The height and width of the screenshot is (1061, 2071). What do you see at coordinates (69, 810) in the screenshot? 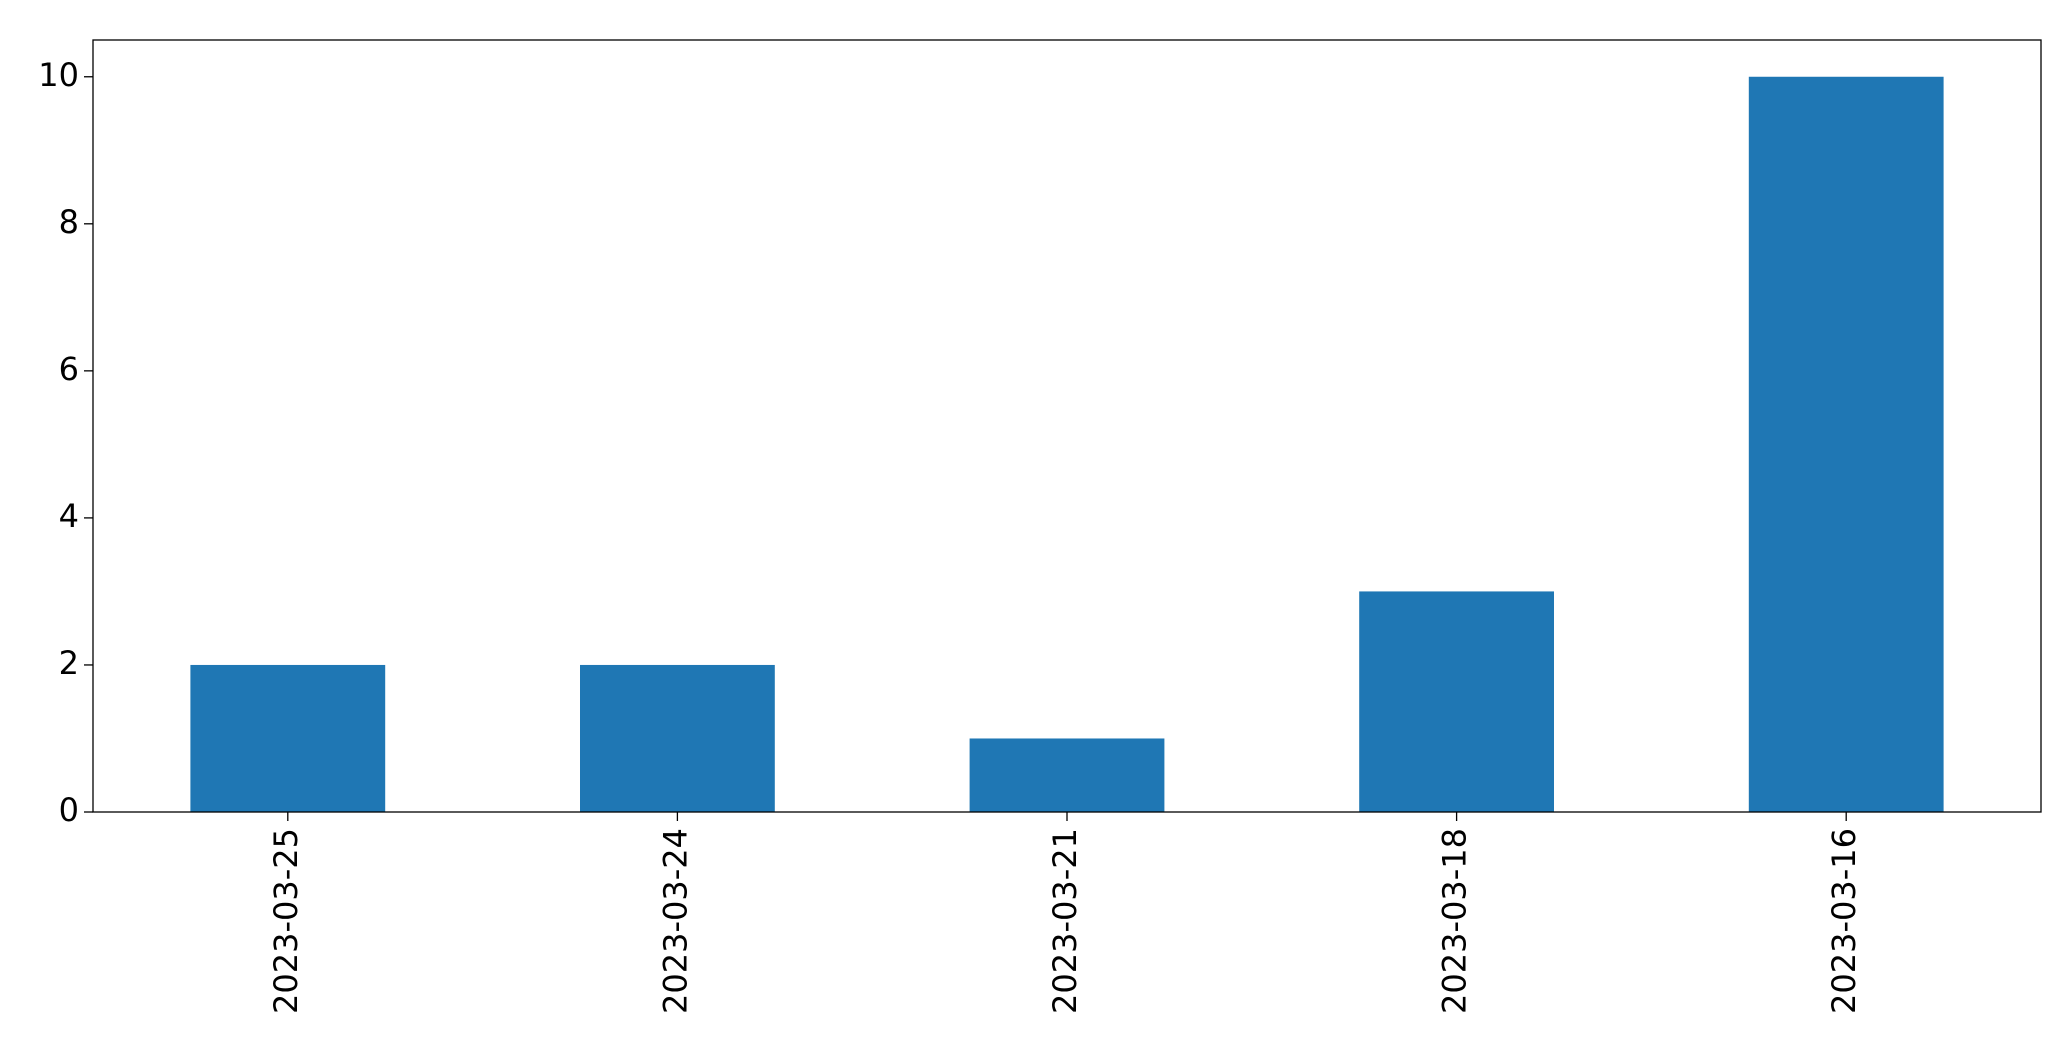
I see `y-tick-label: 0` at bounding box center [69, 810].